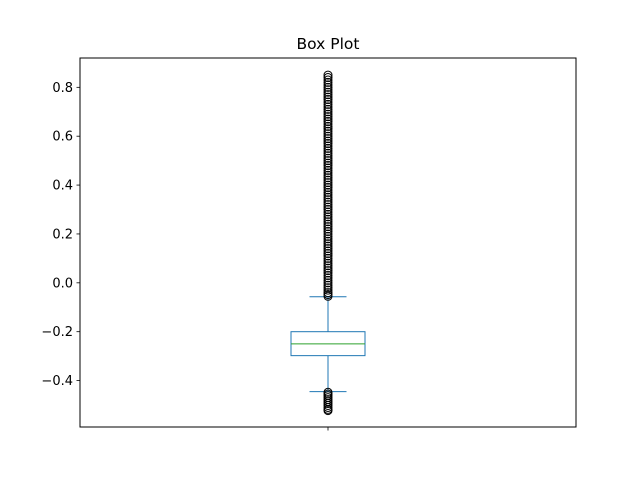 This screenshot has height=480, width=640. Describe the element at coordinates (57, 332) in the screenshot. I see `y-tick-label: −0.2` at that location.